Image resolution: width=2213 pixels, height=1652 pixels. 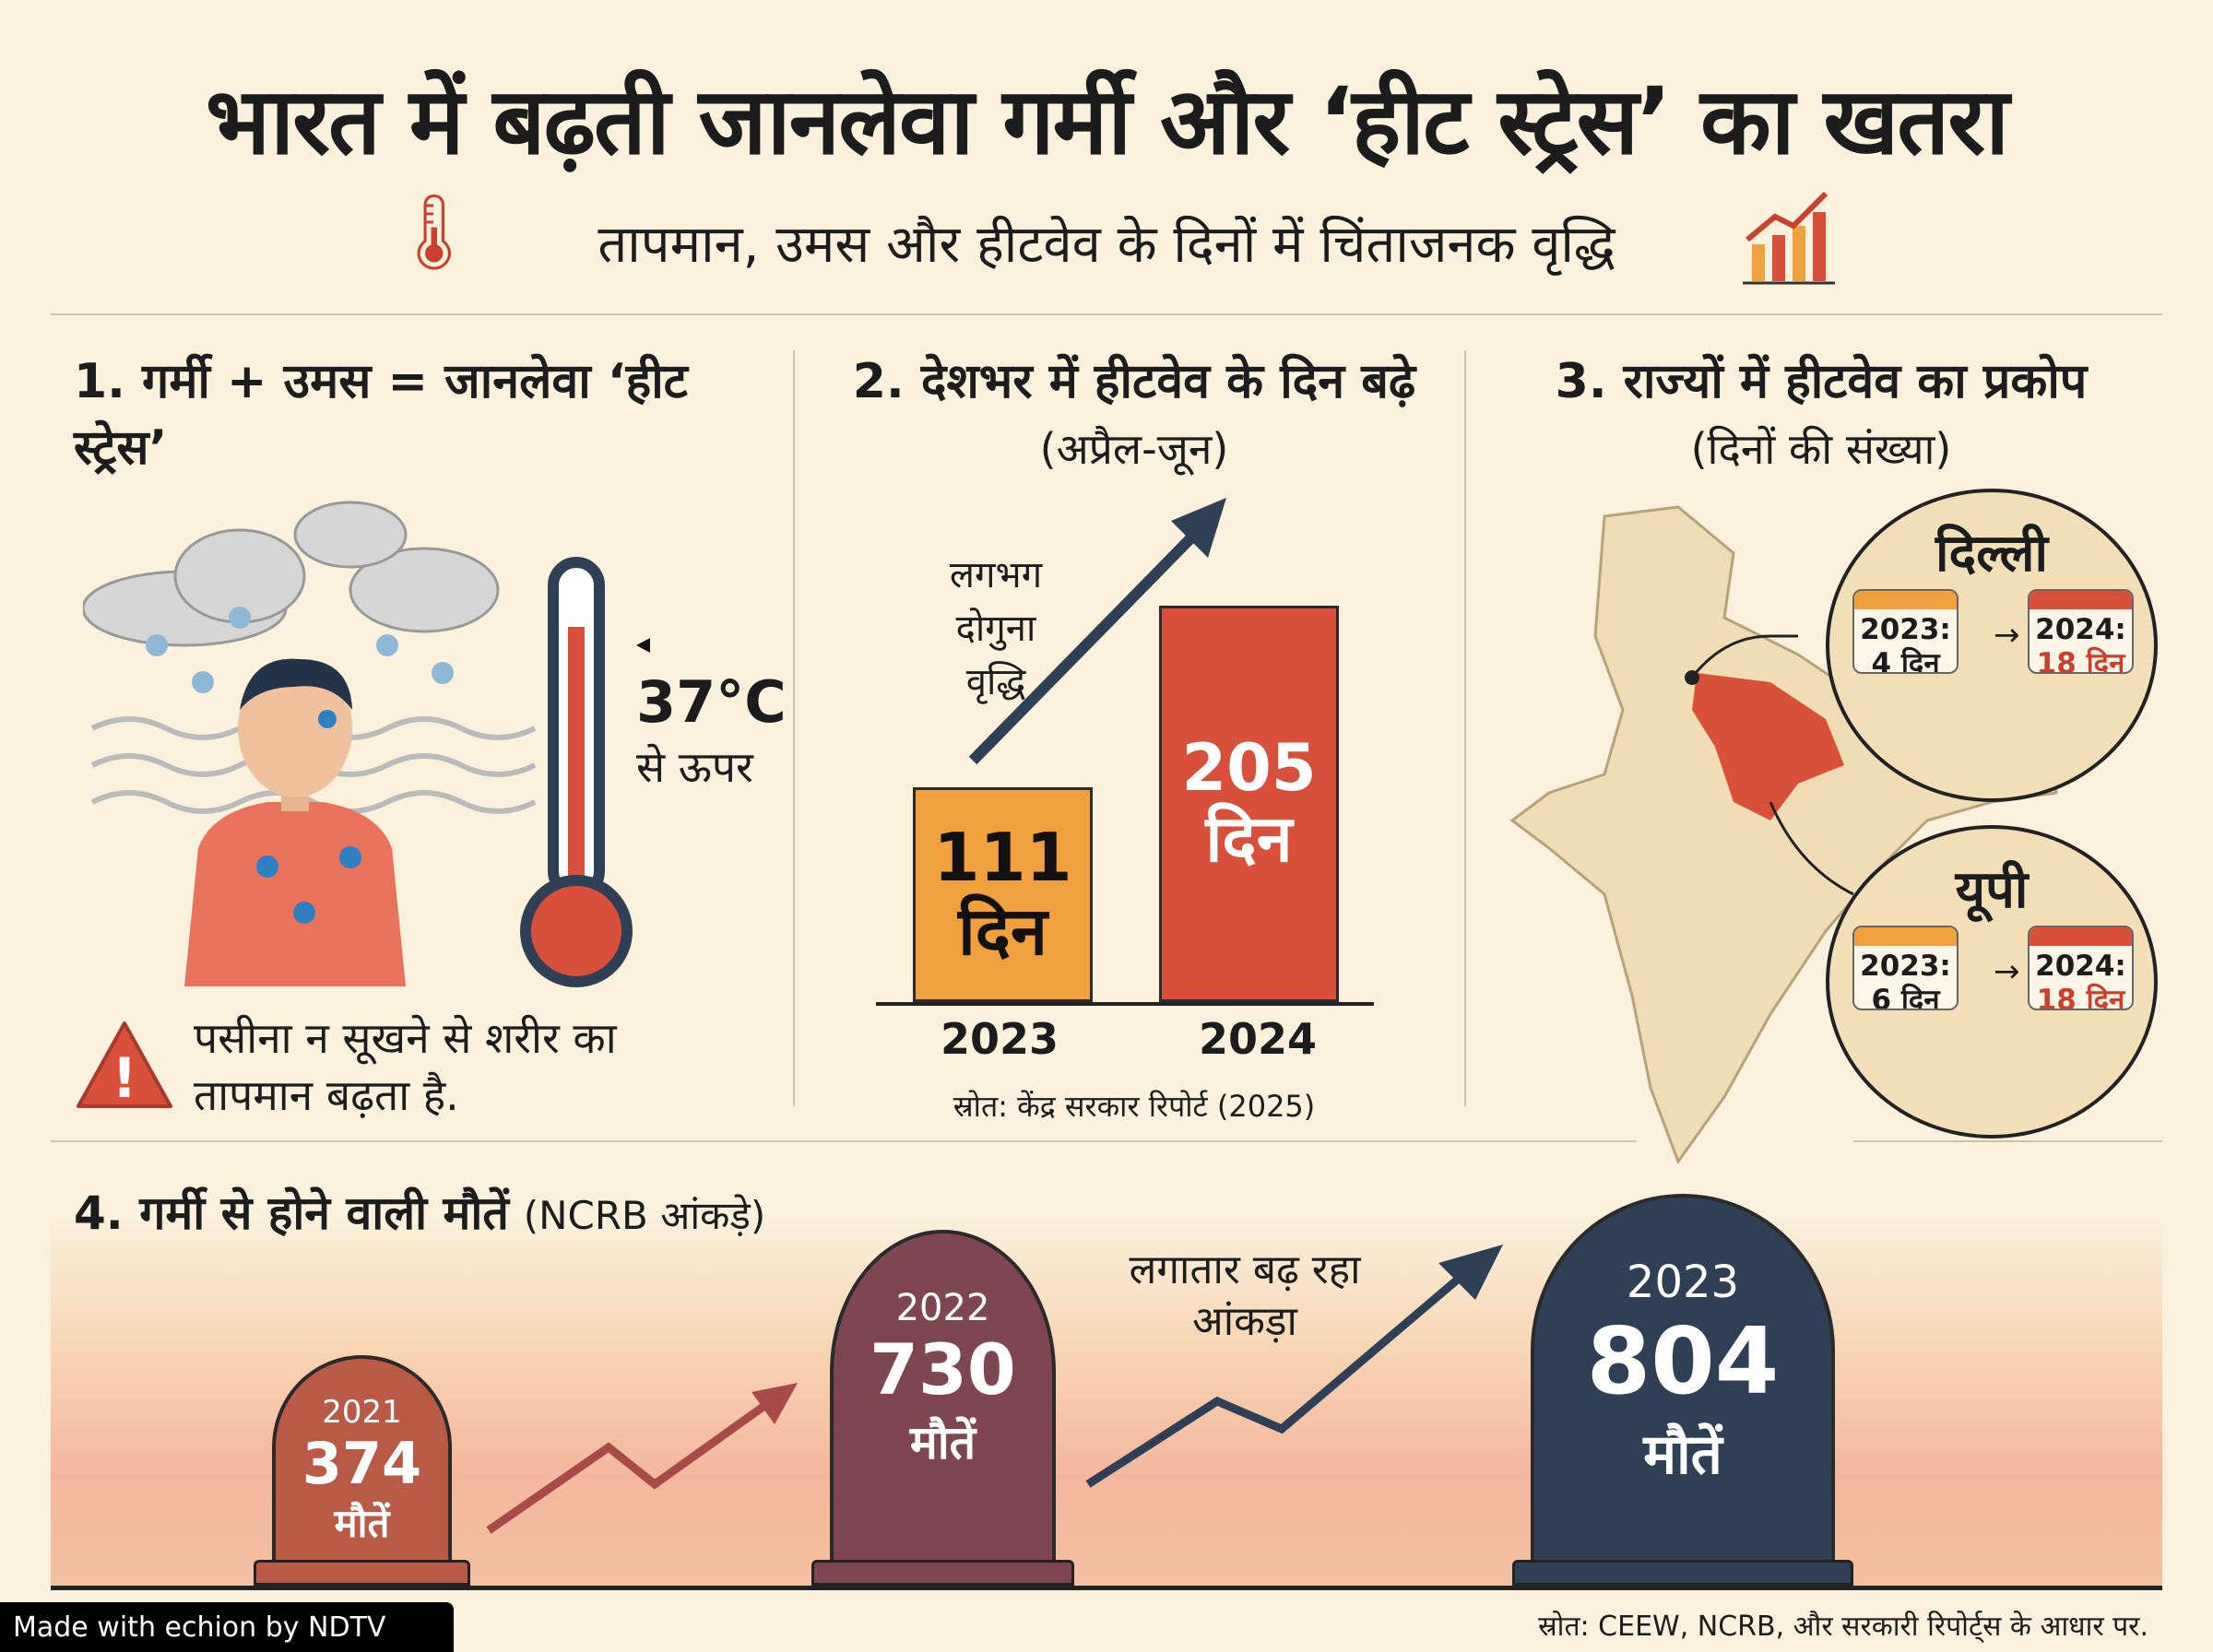 I want to click on x-tick-2023: 2023, so click(x=1000, y=1039).